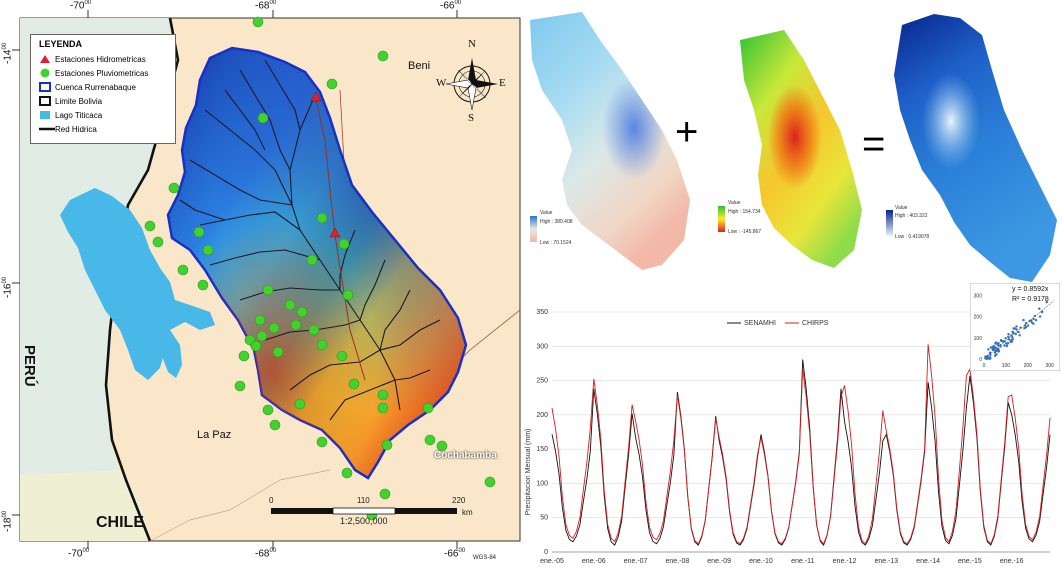 This screenshot has height=568, width=1062. What do you see at coordinates (45, 101) in the screenshot?
I see `black-box-icon` at bounding box center [45, 101].